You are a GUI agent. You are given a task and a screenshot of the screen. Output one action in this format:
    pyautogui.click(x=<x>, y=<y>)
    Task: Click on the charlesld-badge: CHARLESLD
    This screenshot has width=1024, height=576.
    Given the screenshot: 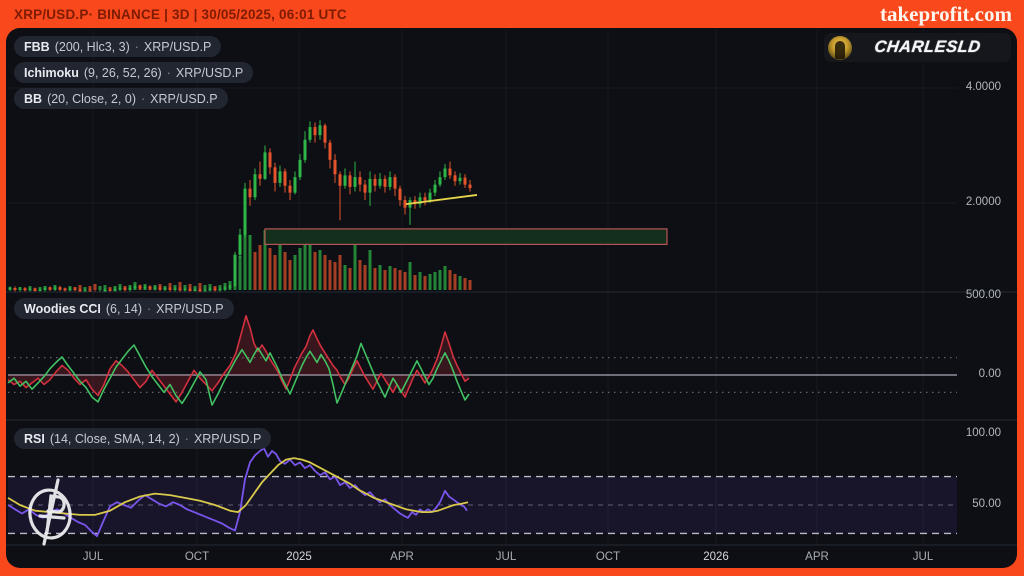 What is the action you would take?
    pyautogui.click(x=917, y=47)
    